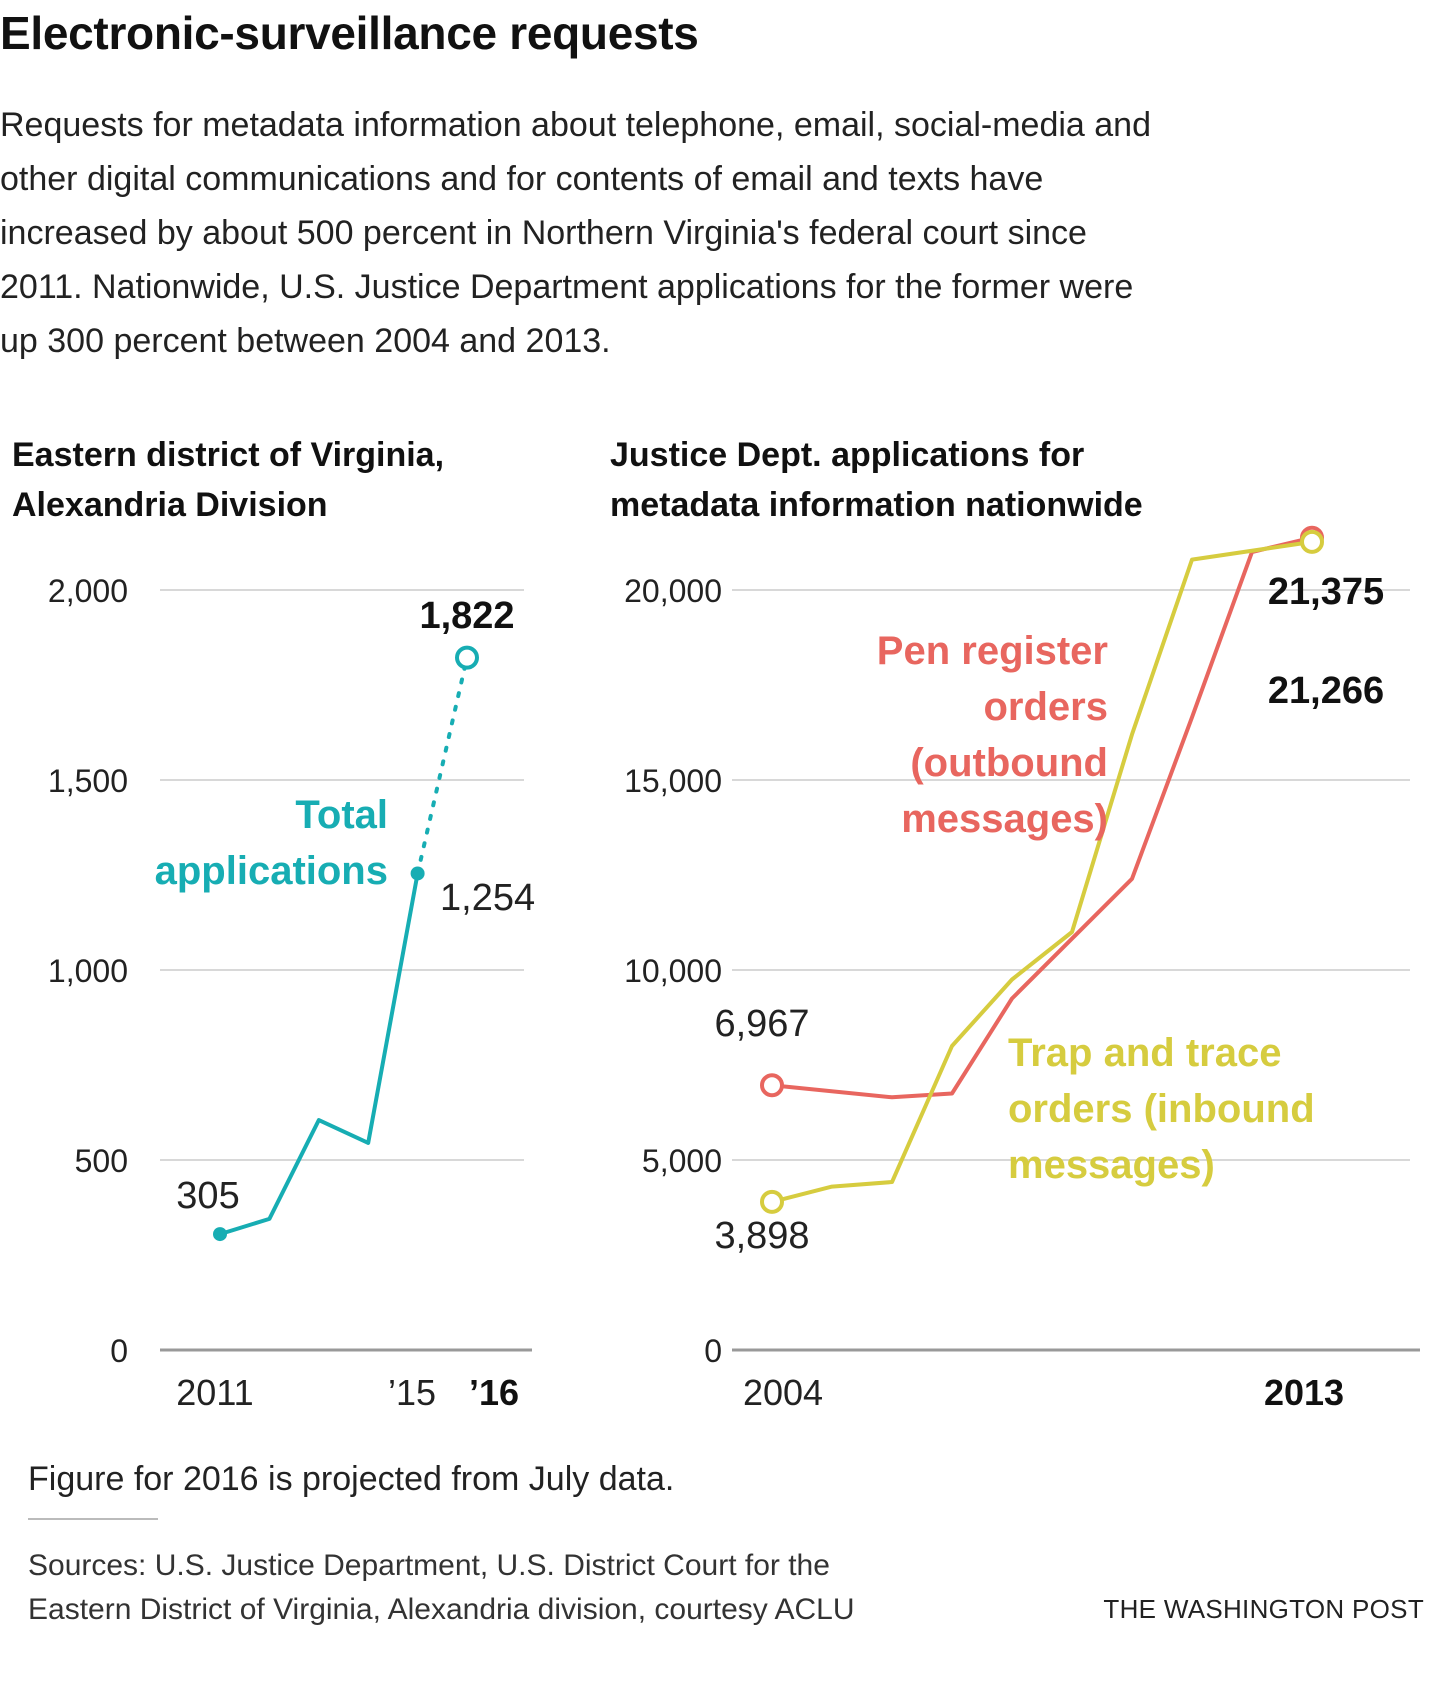  Describe the element at coordinates (466, 616) in the screenshot. I see `value-label-2016: 1,822` at that location.